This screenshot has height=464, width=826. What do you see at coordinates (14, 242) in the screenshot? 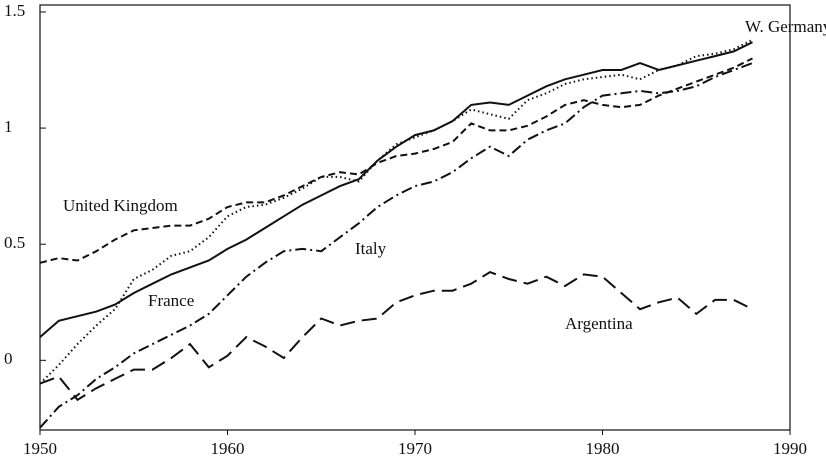
I see `y-tick-label: 0.5` at bounding box center [14, 242].